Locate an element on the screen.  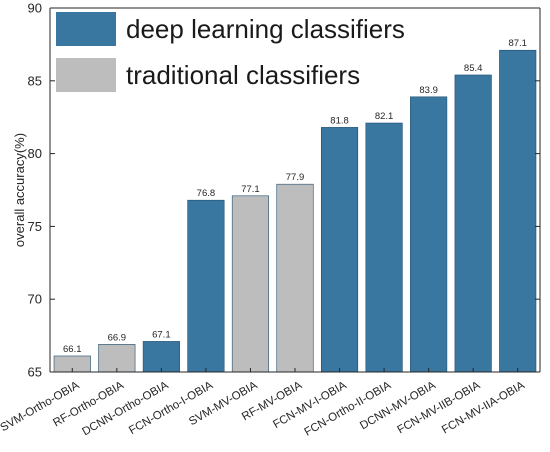
bar-fcn-ortho-i-obia is located at coordinates (206, 286).